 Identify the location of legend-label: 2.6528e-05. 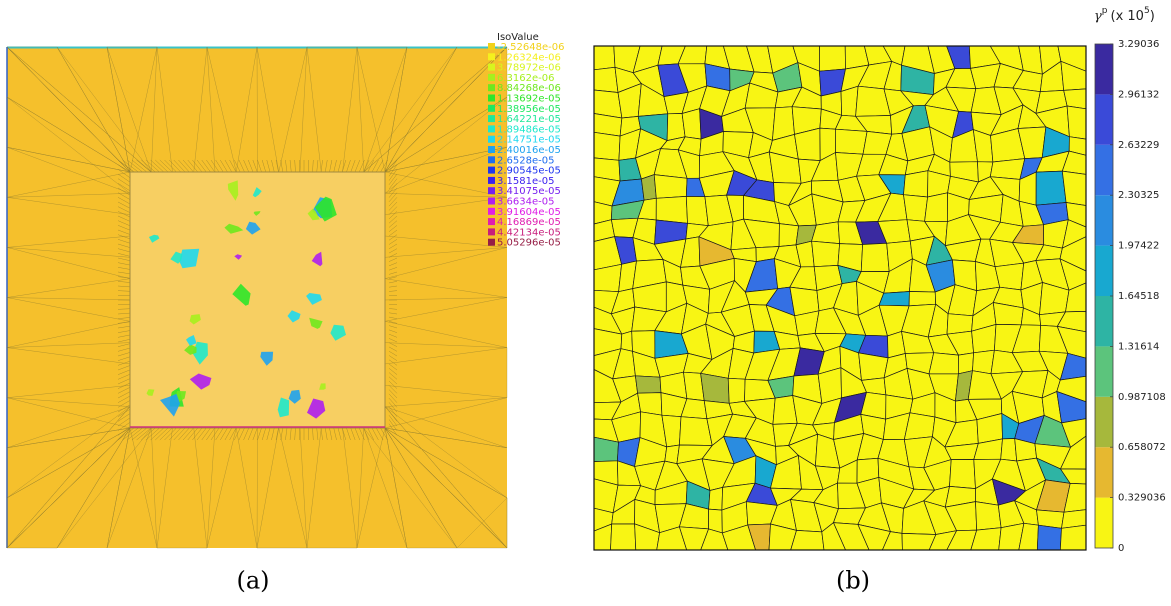
(525, 160).